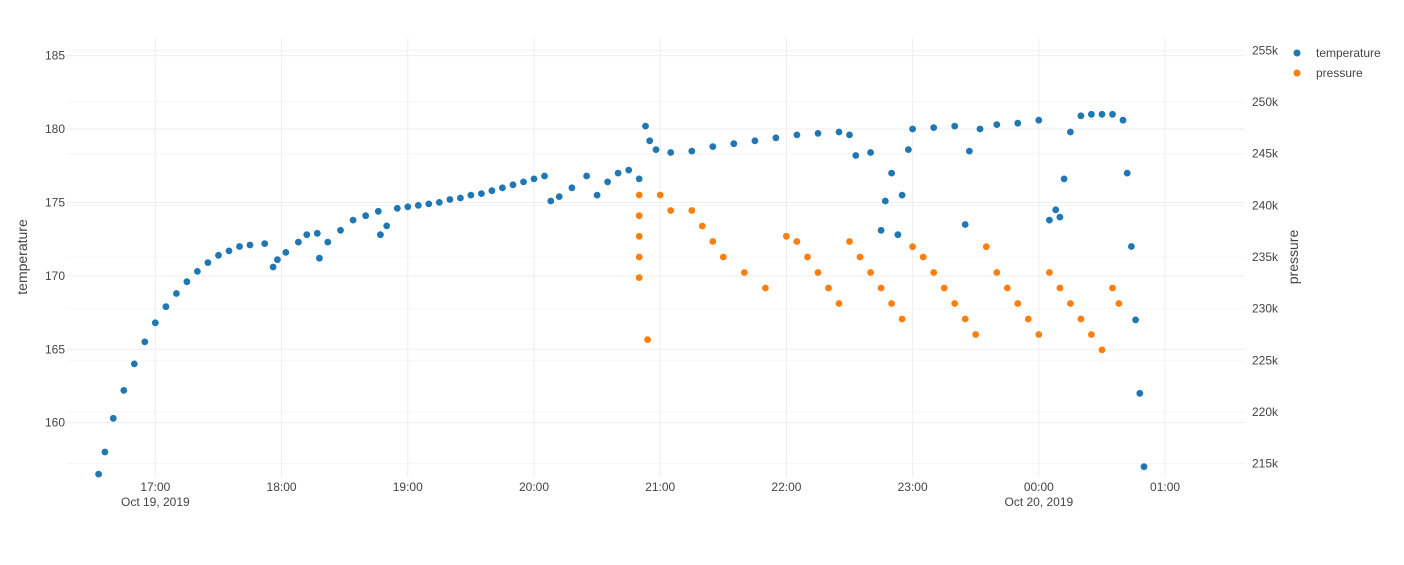 This screenshot has height=565, width=1404. What do you see at coordinates (1297, 53) in the screenshot?
I see `legend-marker-temperature` at bounding box center [1297, 53].